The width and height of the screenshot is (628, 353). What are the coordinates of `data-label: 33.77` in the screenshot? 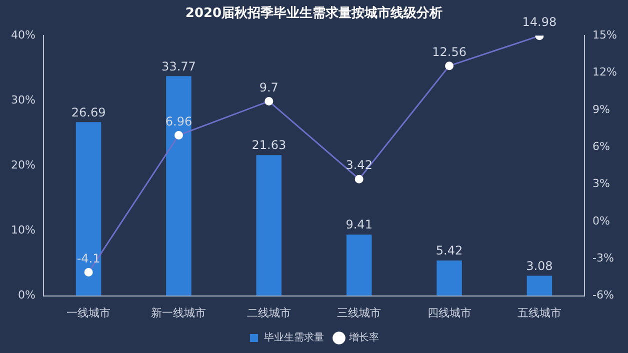 It's located at (179, 66).